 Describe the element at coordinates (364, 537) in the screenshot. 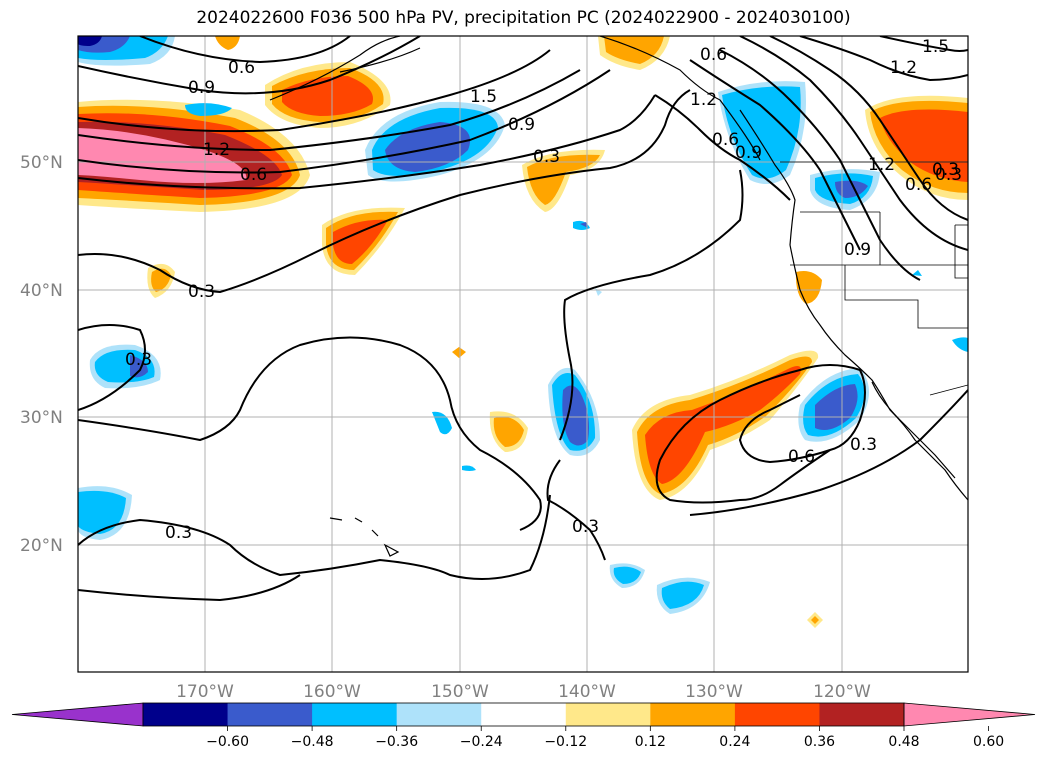

I see `hawaii` at that location.